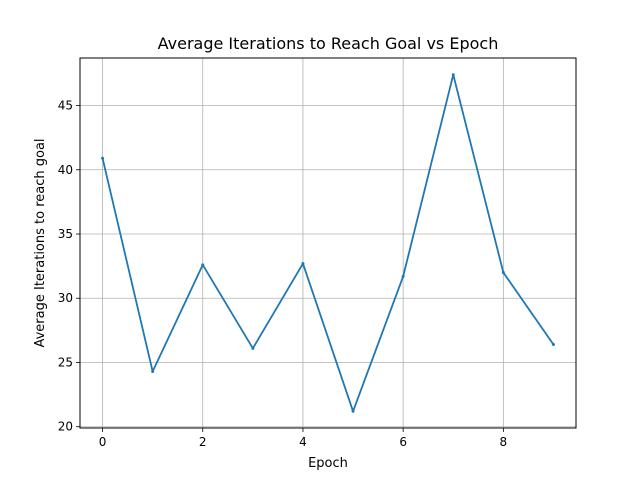 The image size is (640, 480). What do you see at coordinates (65, 427) in the screenshot?
I see `y-tick-label: 20` at bounding box center [65, 427].